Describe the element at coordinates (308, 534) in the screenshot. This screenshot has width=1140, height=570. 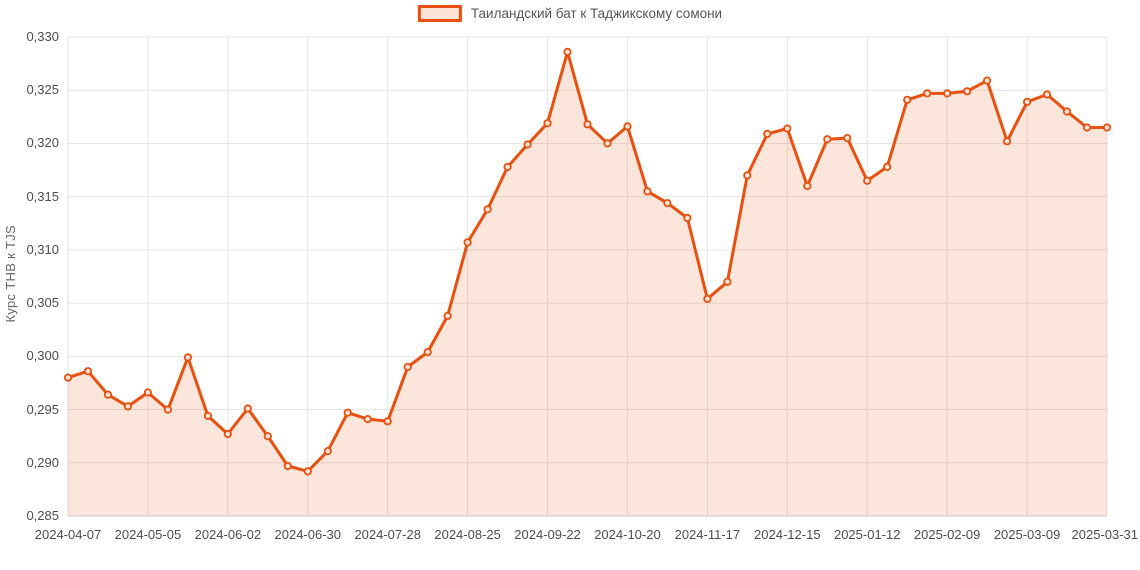
I see `x-tick-label: 2024-06-30` at that location.